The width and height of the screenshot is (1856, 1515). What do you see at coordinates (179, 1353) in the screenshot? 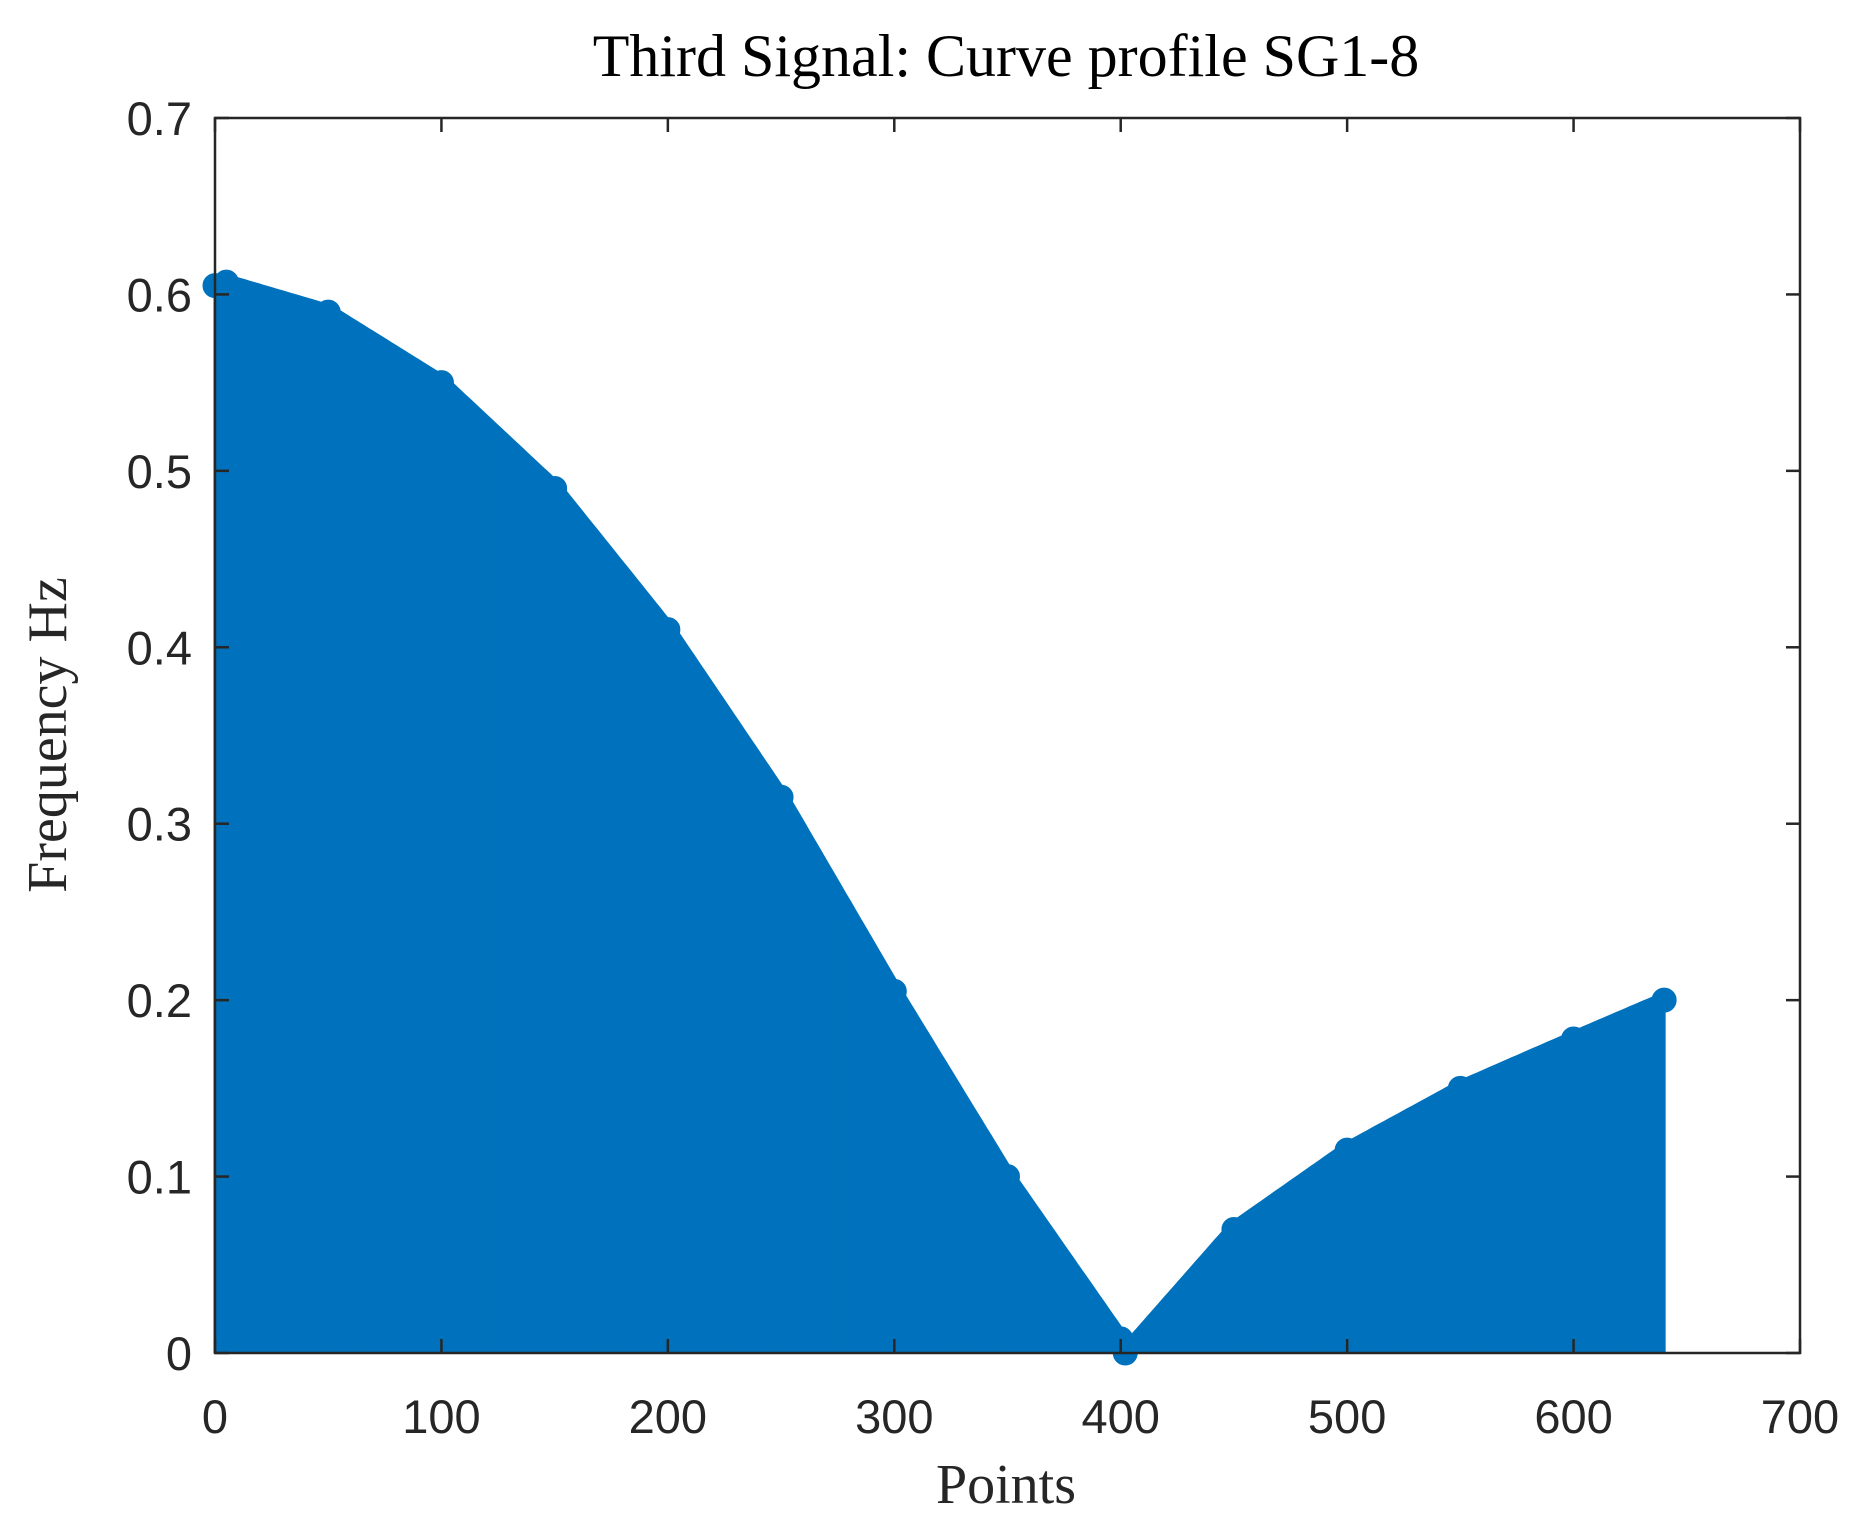
I see `y-tick-label: 0` at bounding box center [179, 1353].